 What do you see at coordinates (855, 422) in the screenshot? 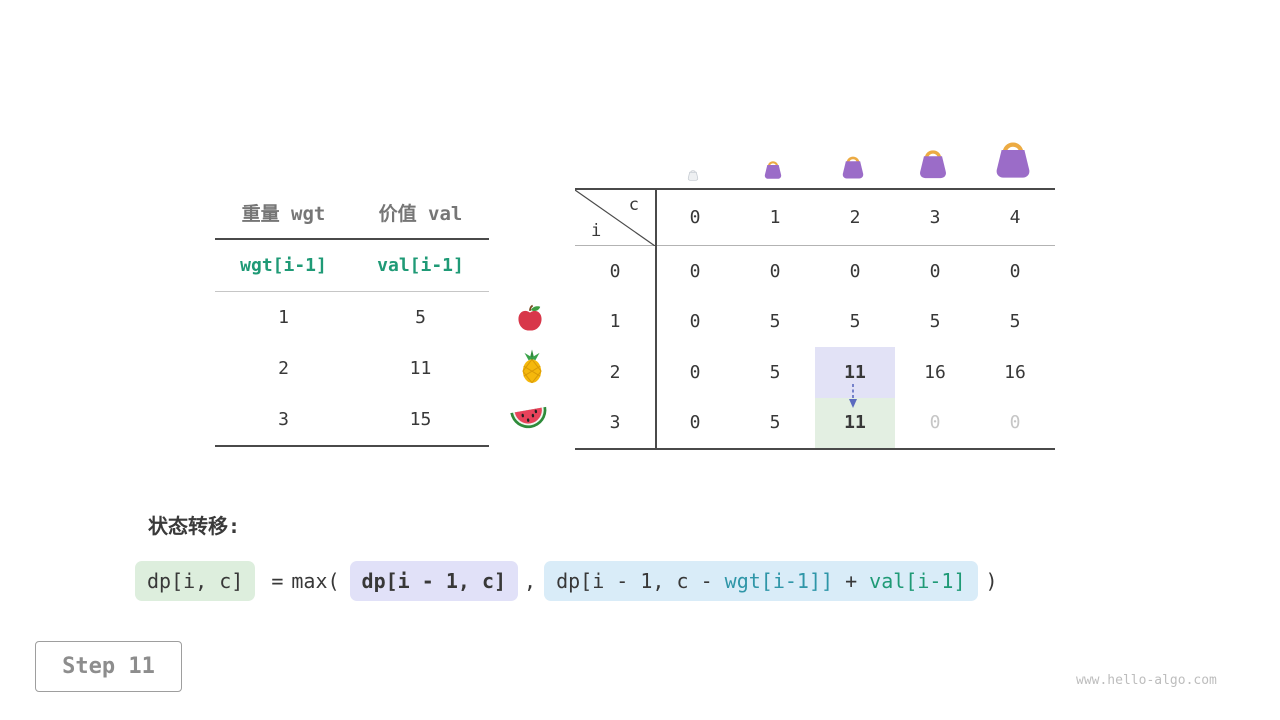
I see `dp-cell-target-highlight: 11` at bounding box center [855, 422].